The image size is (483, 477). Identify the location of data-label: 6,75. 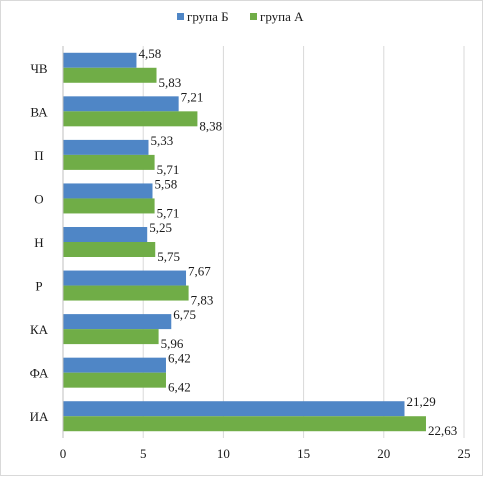
(184, 314).